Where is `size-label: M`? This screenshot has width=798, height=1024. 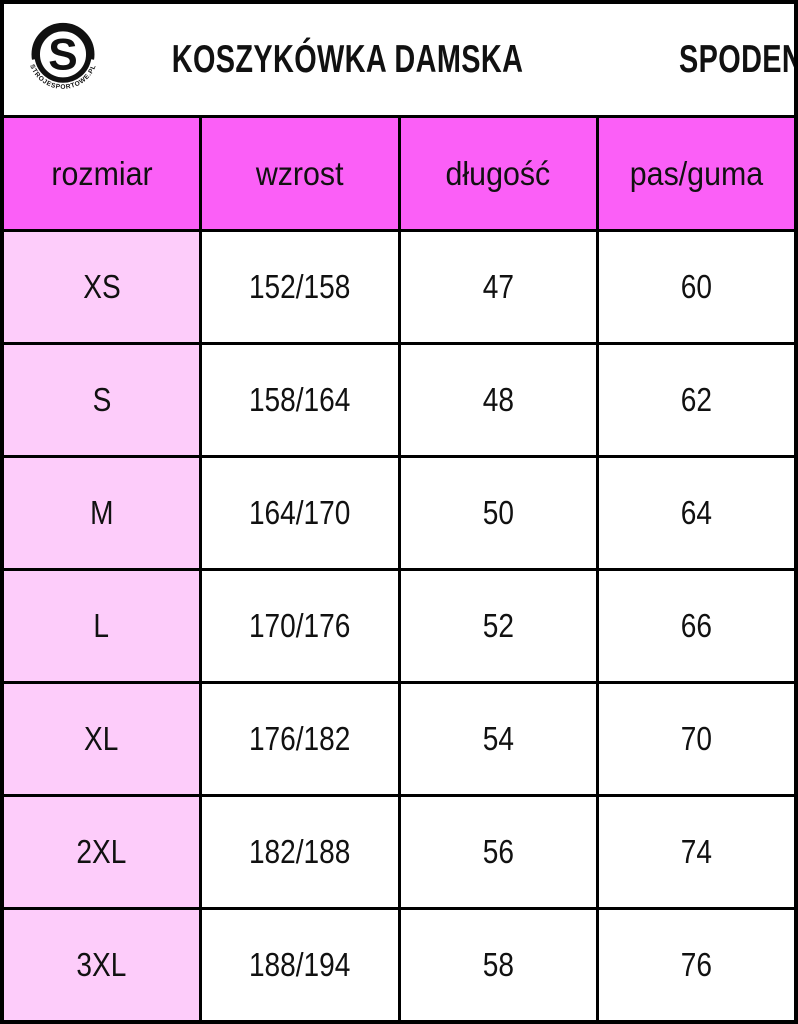 size-label: M is located at coordinates (101, 512).